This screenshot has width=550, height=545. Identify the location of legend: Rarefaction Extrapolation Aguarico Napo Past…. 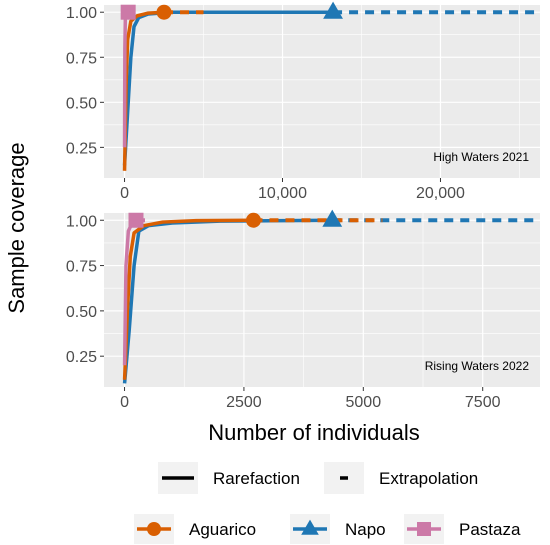
(327, 503).